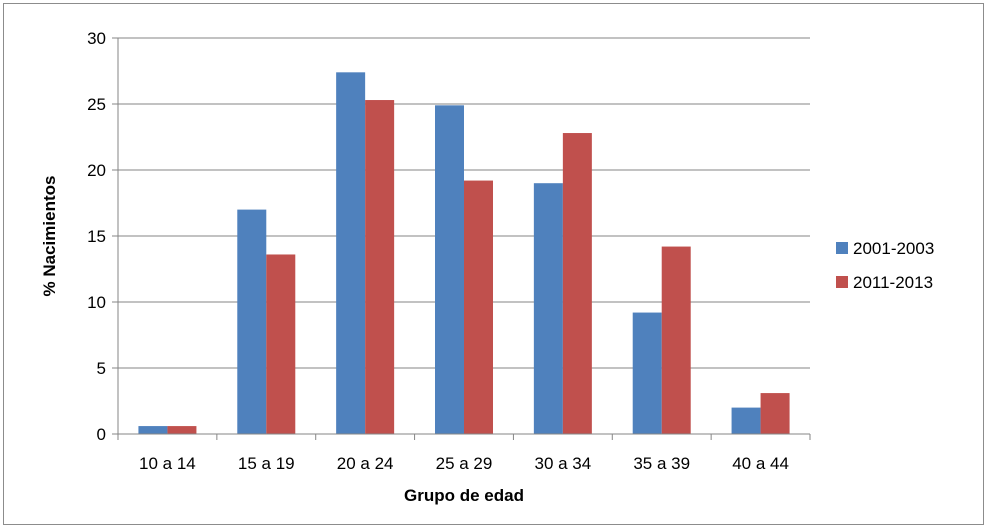  I want to click on x-tick-label: 40 a 44, so click(760, 463).